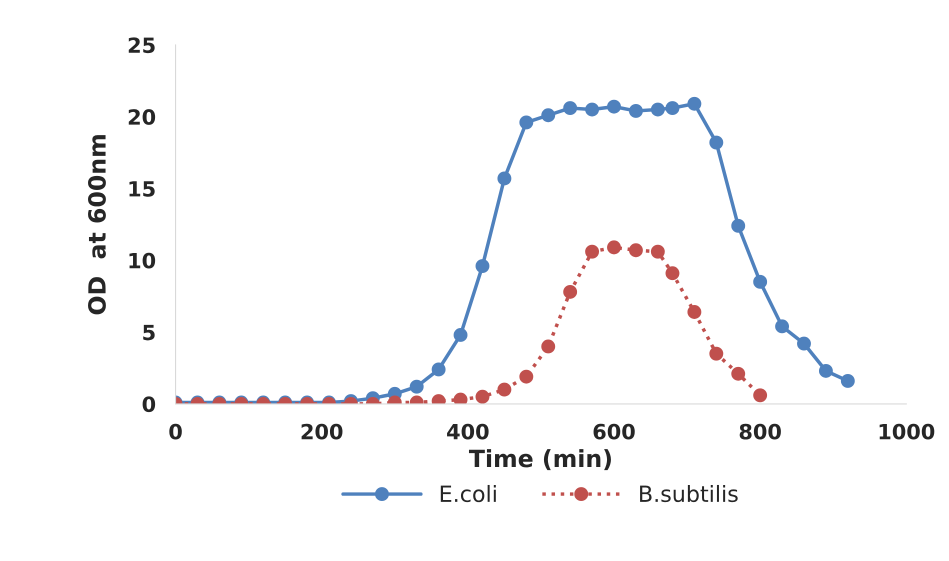  I want to click on x-tick-label: 800, so click(760, 432).